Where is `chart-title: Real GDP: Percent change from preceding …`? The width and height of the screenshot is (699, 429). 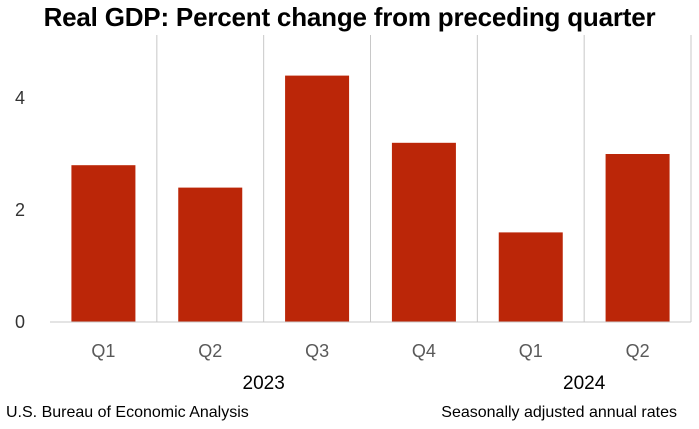 chart-title: Real GDP: Percent change from preceding … is located at coordinates (349, 17).